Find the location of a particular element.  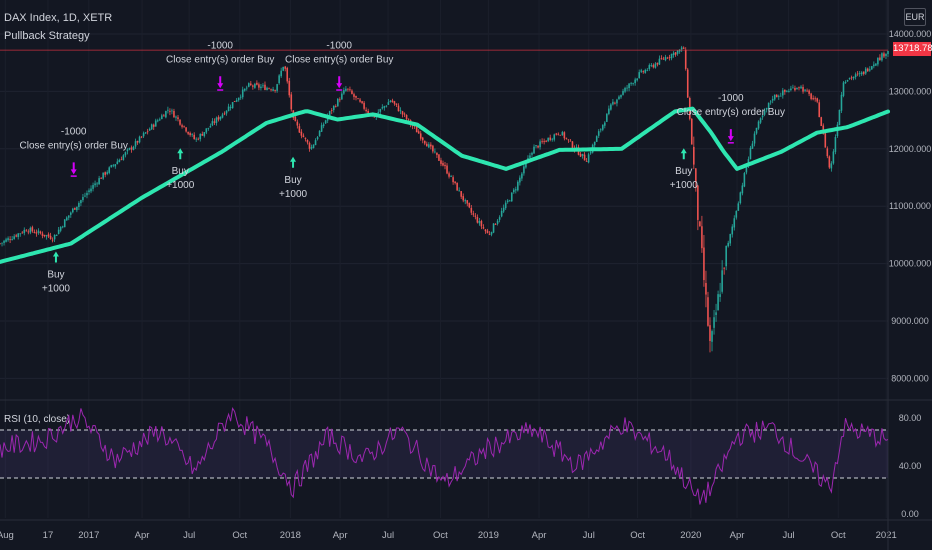

time-tick-label: Jul is located at coordinates (589, 535).